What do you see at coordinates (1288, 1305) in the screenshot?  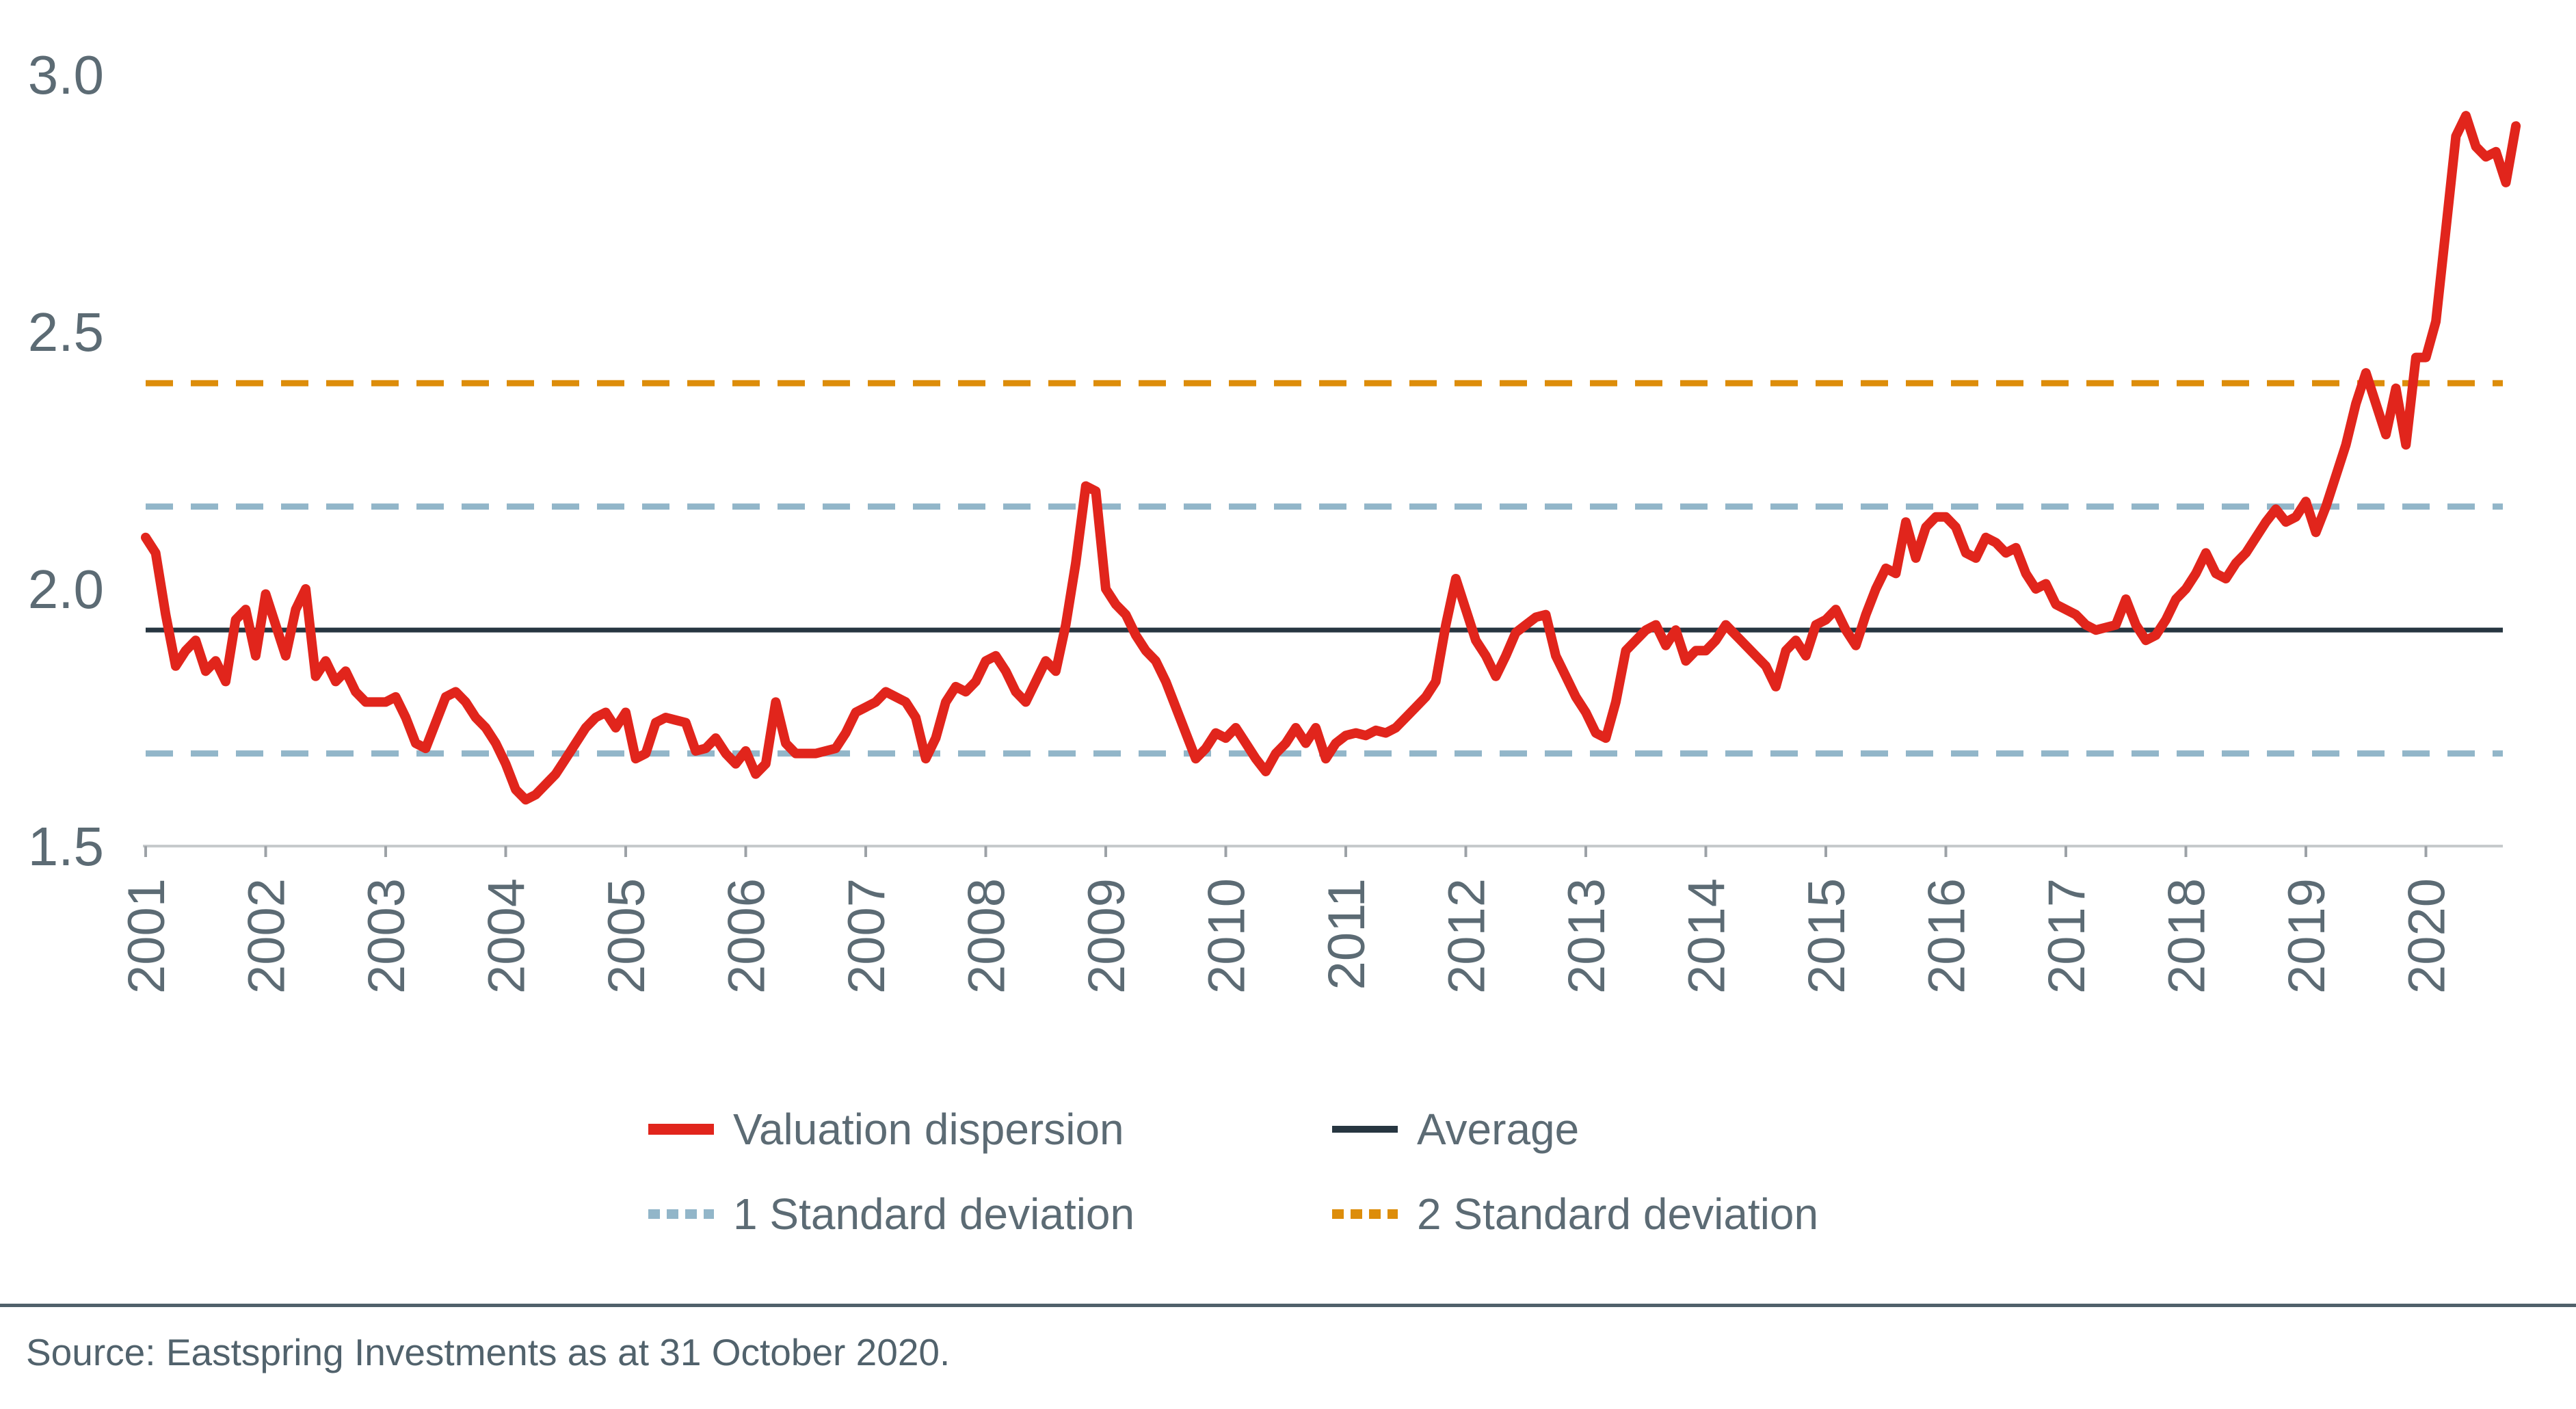 I see `footer-divider` at bounding box center [1288, 1305].